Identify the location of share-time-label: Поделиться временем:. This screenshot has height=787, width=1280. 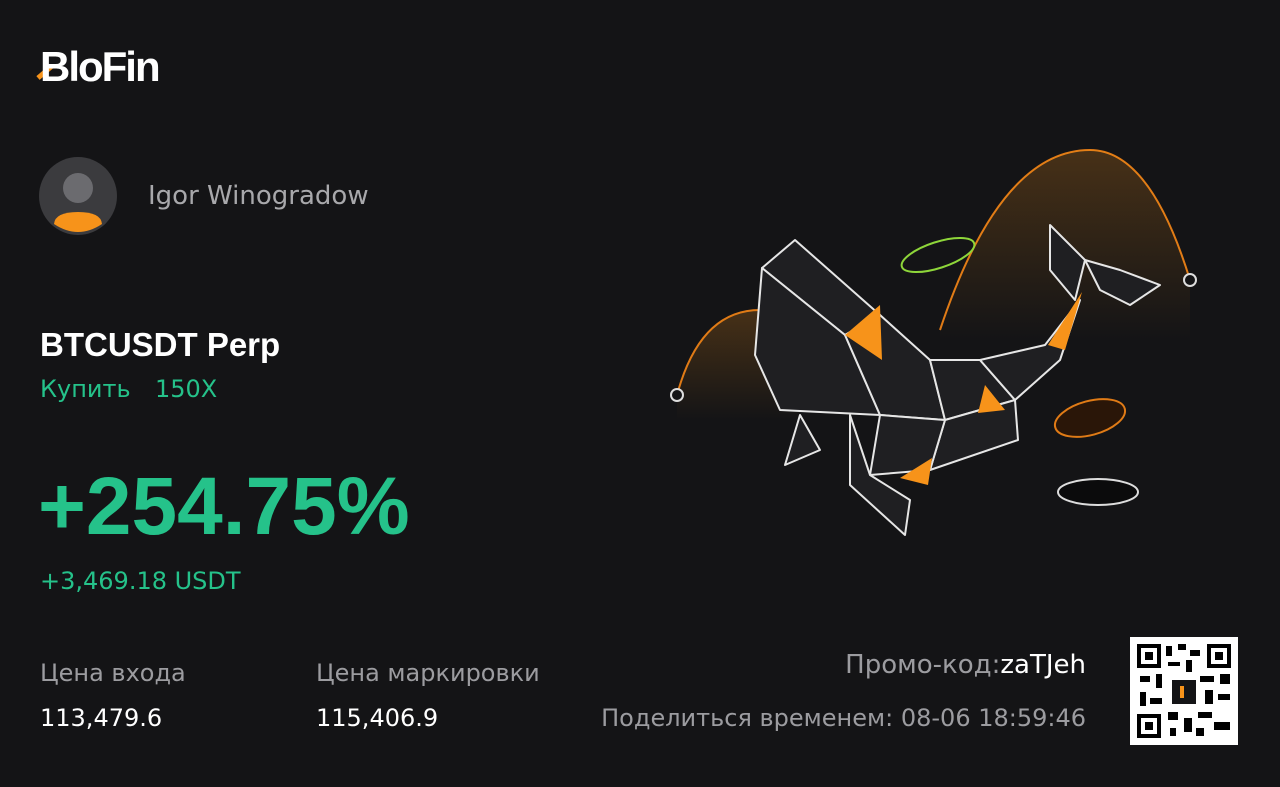
(747, 718).